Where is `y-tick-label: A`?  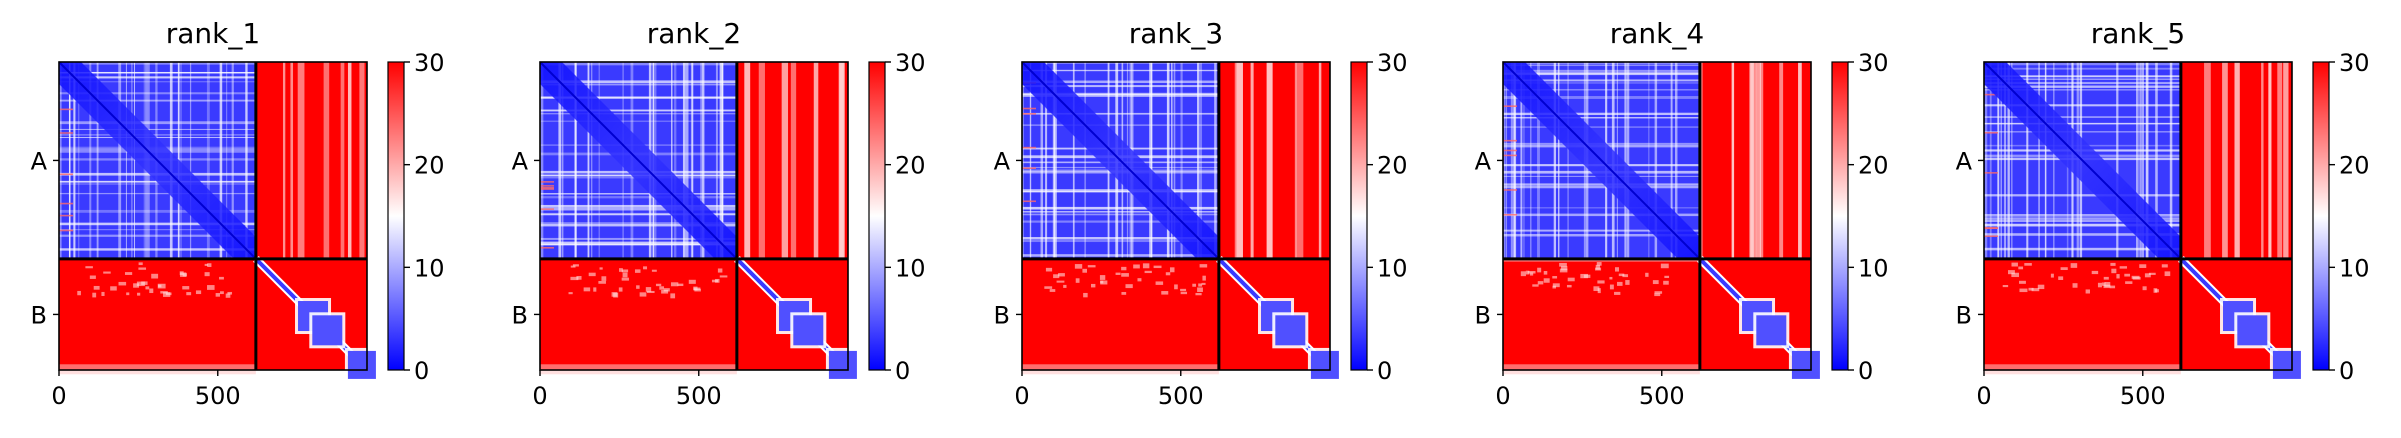
y-tick-label: A is located at coordinates (1964, 161).